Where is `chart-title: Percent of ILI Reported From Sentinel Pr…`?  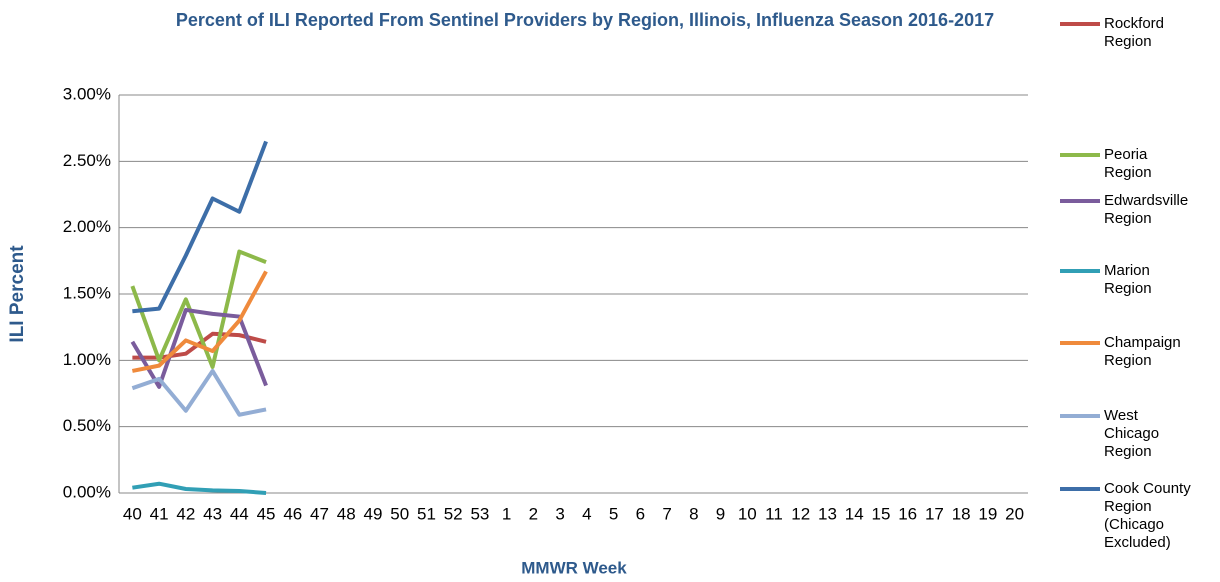 chart-title: Percent of ILI Reported From Sentinel Pr… is located at coordinates (585, 20).